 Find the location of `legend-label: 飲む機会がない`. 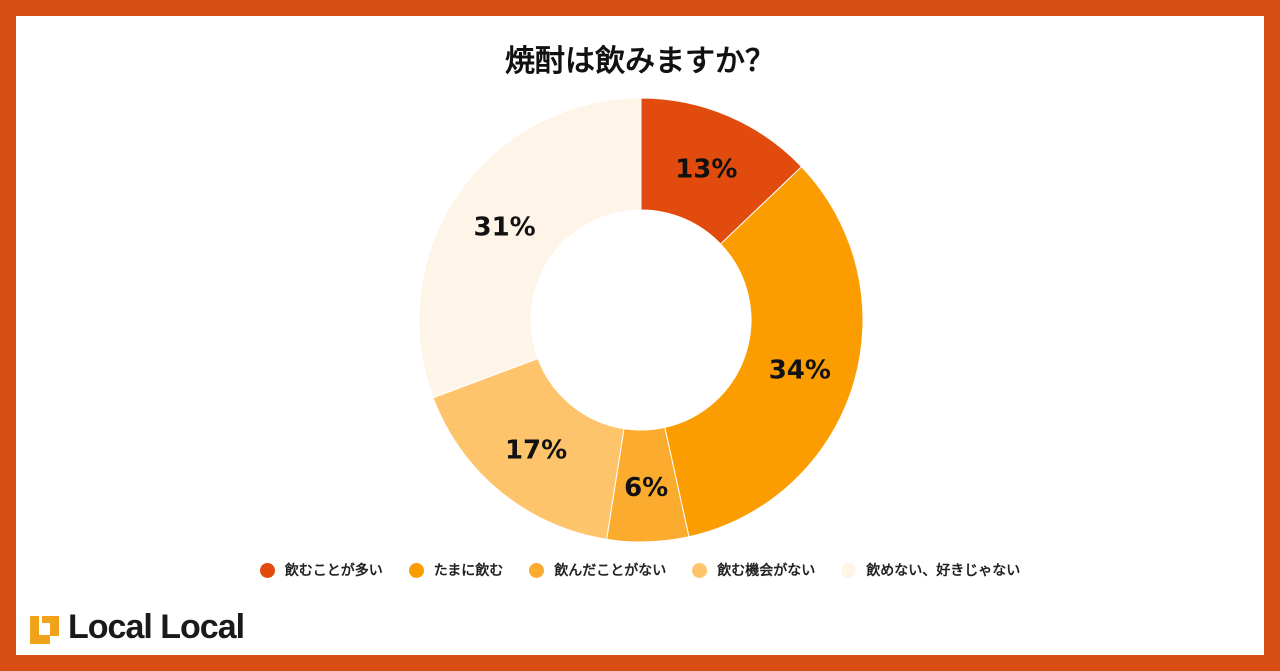

legend-label: 飲む機会がない is located at coordinates (766, 571).